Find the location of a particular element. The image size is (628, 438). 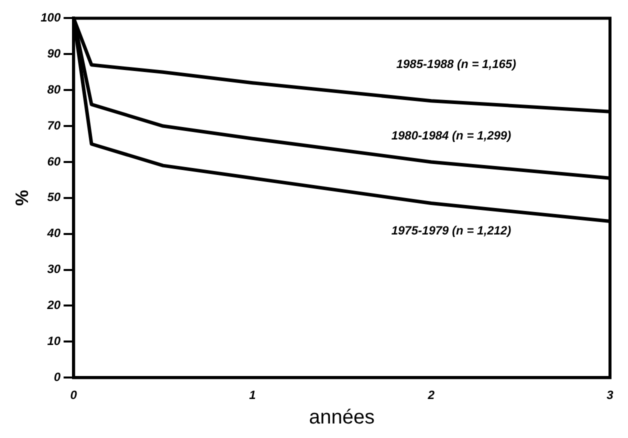

x-tick-label: 3 is located at coordinates (610, 395).